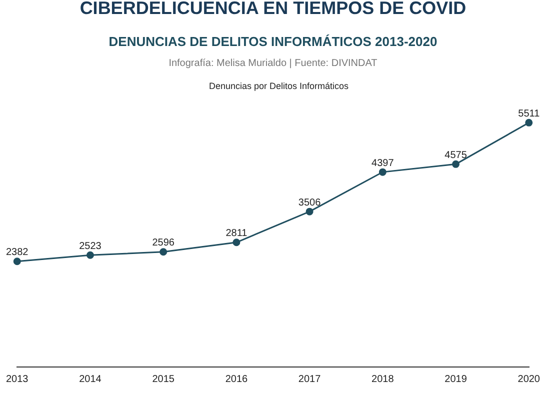  Describe the element at coordinates (310, 202) in the screenshot. I see `data-label: 3506` at that location.